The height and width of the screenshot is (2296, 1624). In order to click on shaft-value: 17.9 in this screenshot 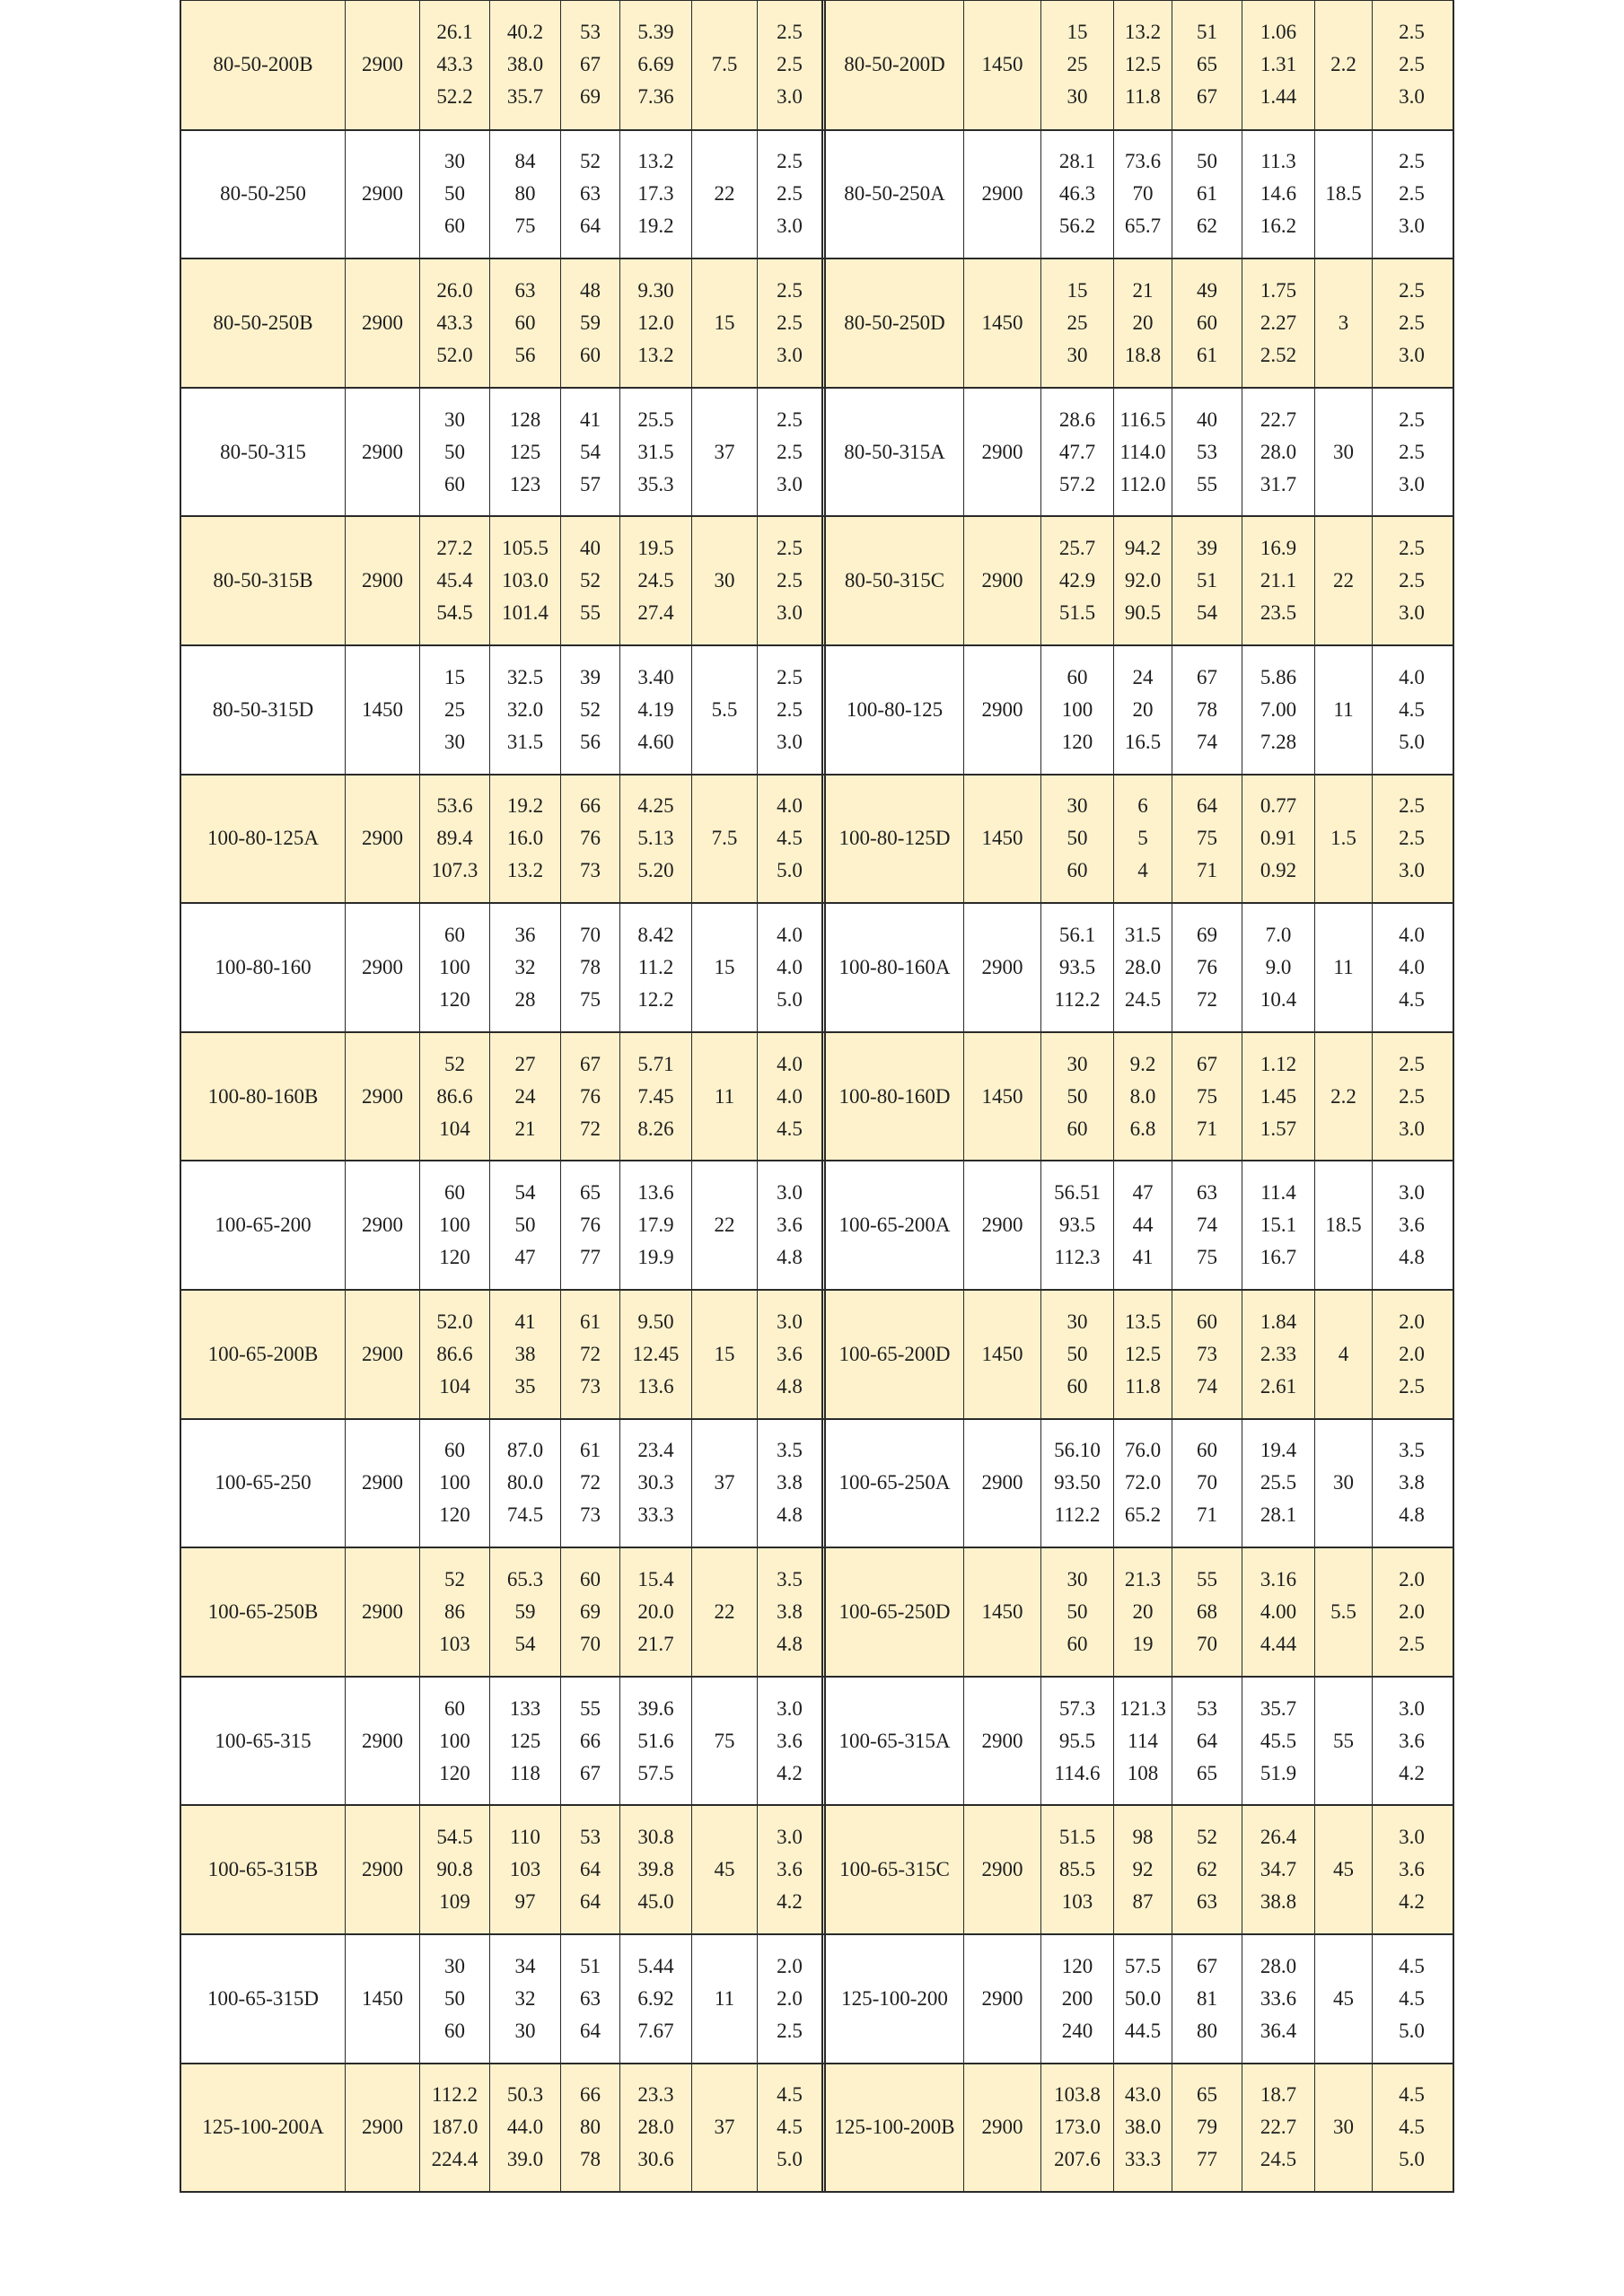, I will do `click(655, 1225)`.